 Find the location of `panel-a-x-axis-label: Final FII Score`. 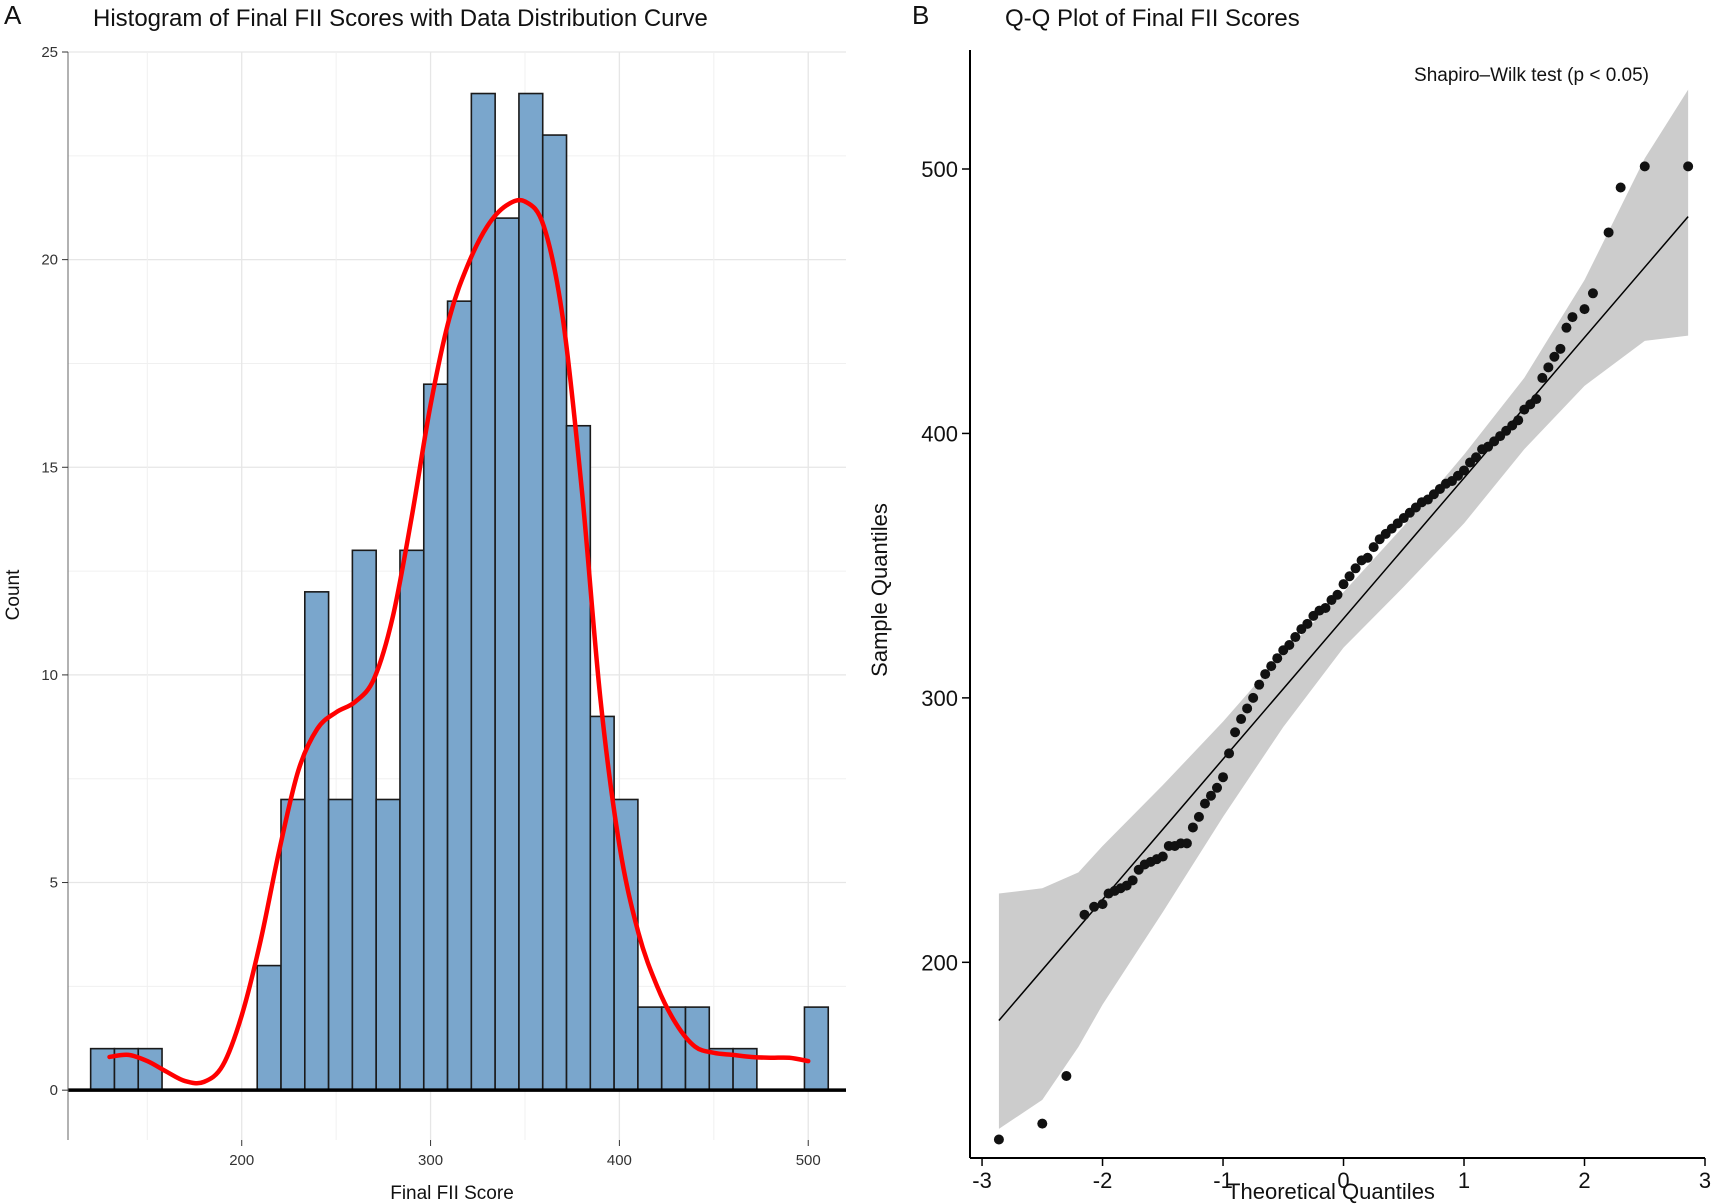

panel-a-x-axis-label: Final FII Score is located at coordinates (452, 1193).